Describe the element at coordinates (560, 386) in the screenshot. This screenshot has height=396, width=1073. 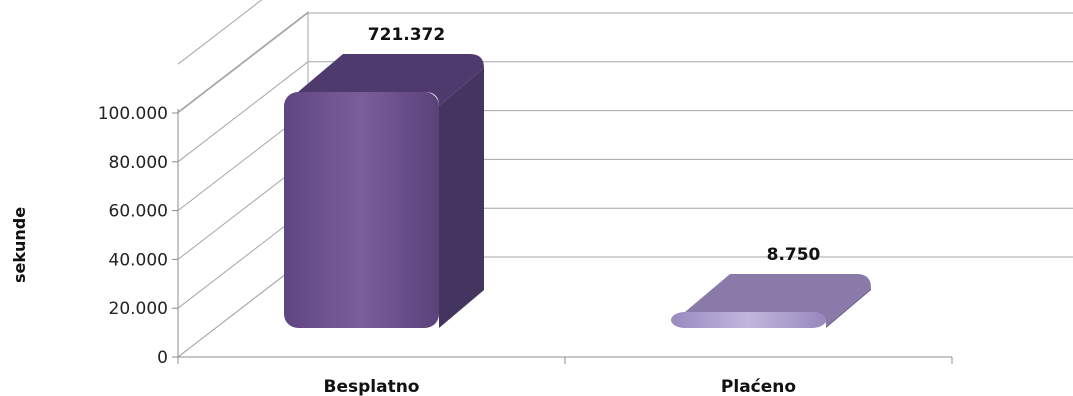
I see `x-category-labels: Besplatno Plaćeno` at that location.